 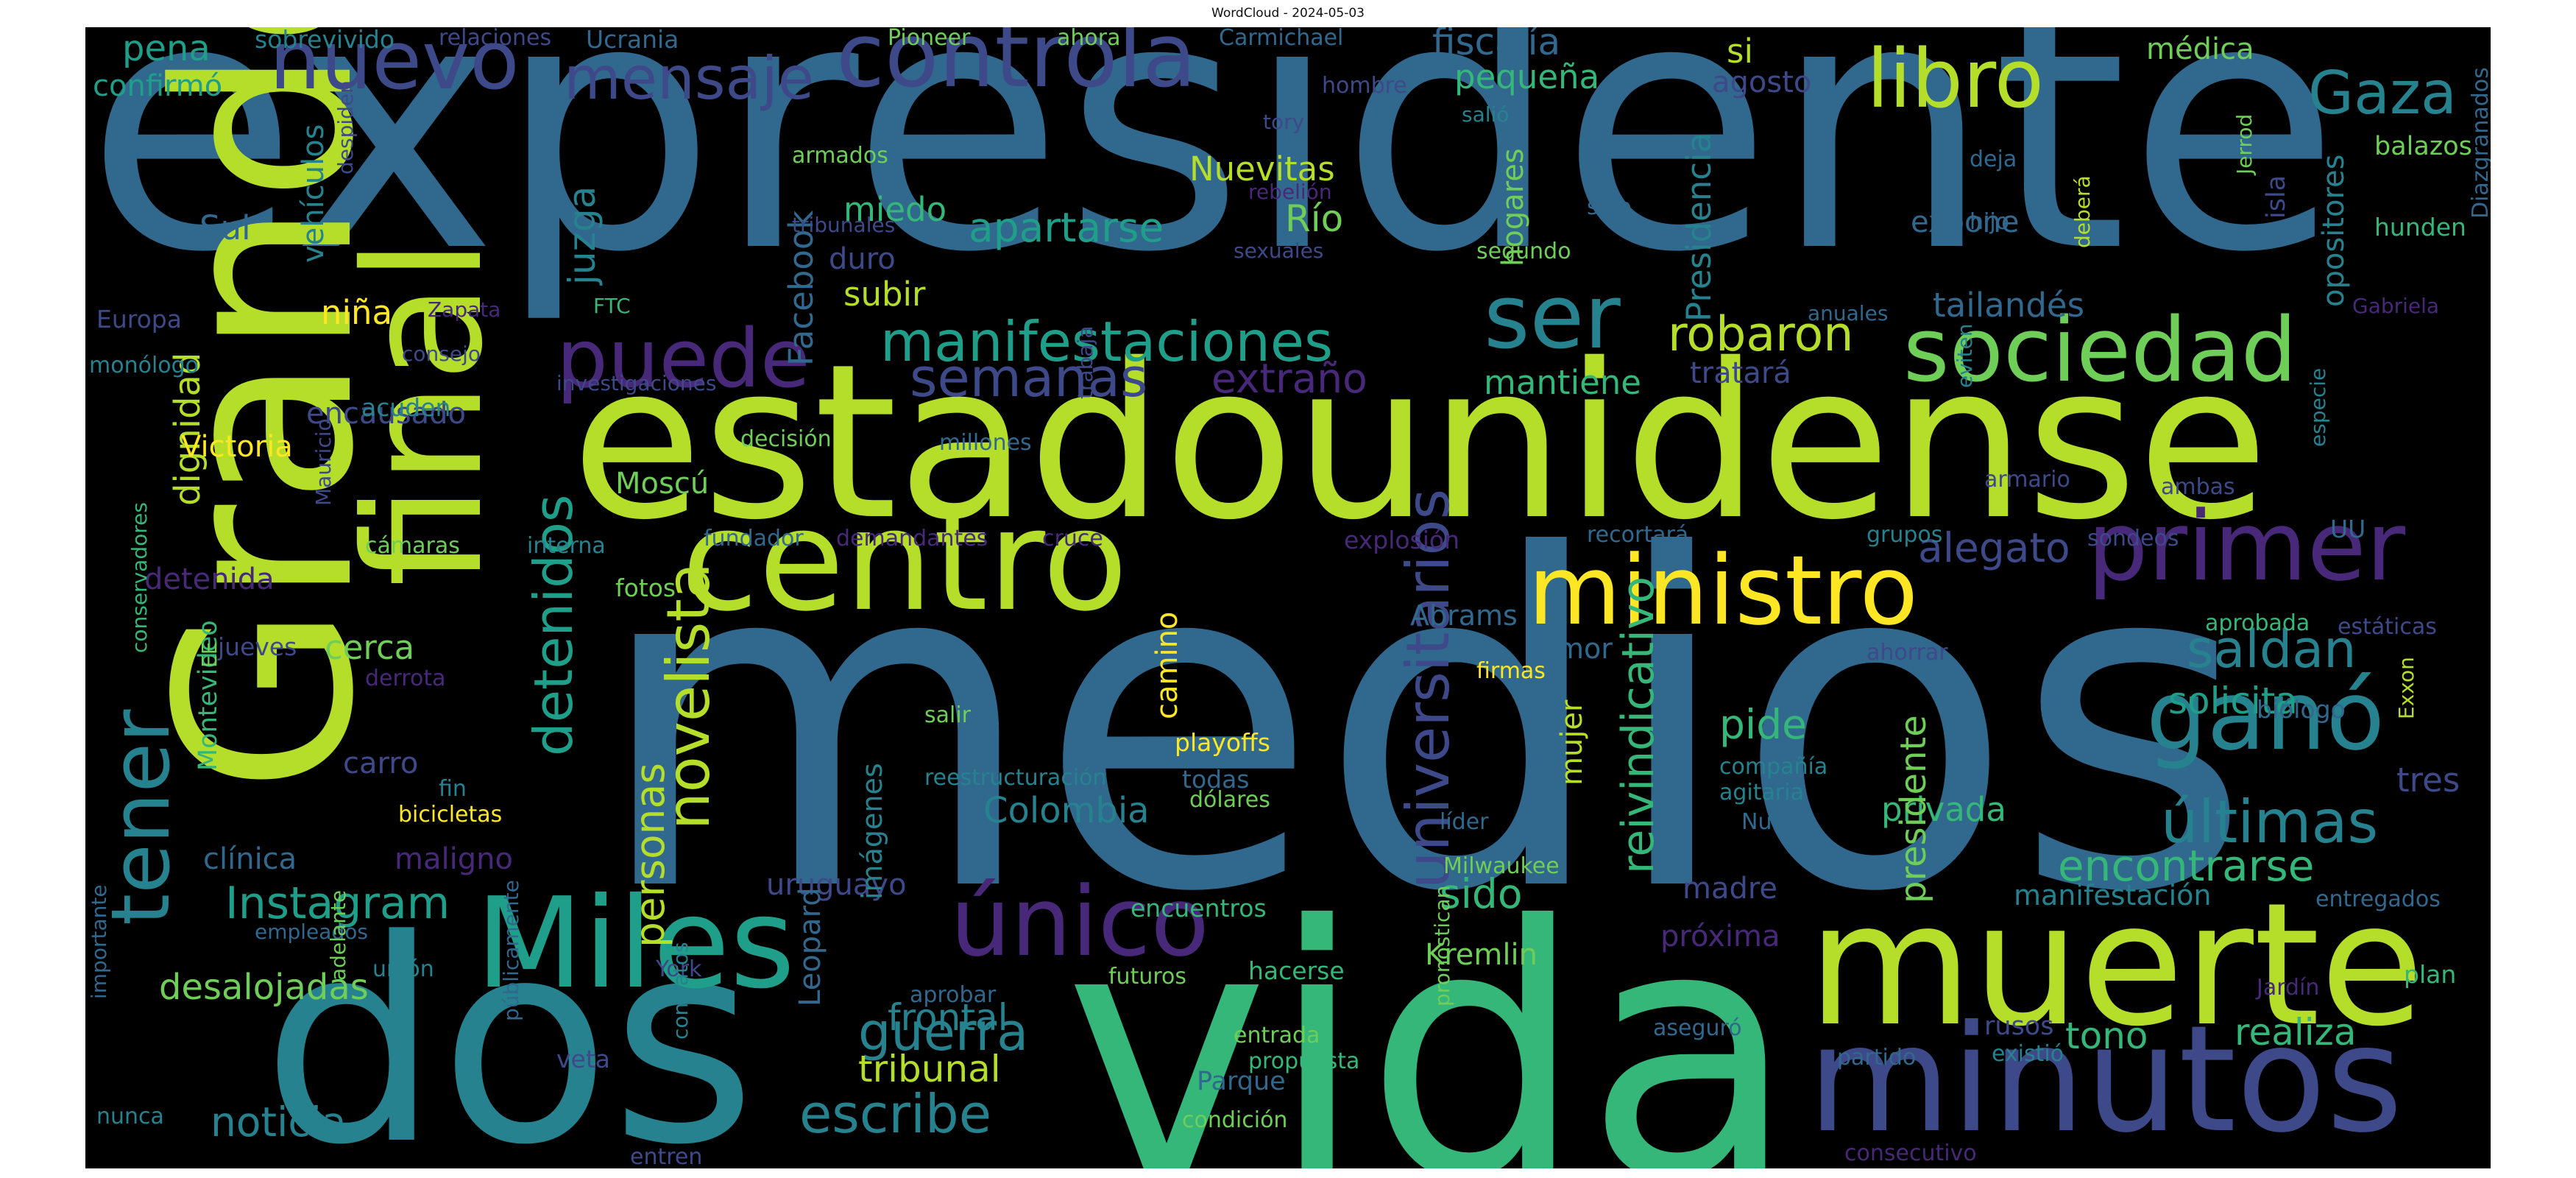 I want to click on word-174: empleados, so click(x=311, y=932).